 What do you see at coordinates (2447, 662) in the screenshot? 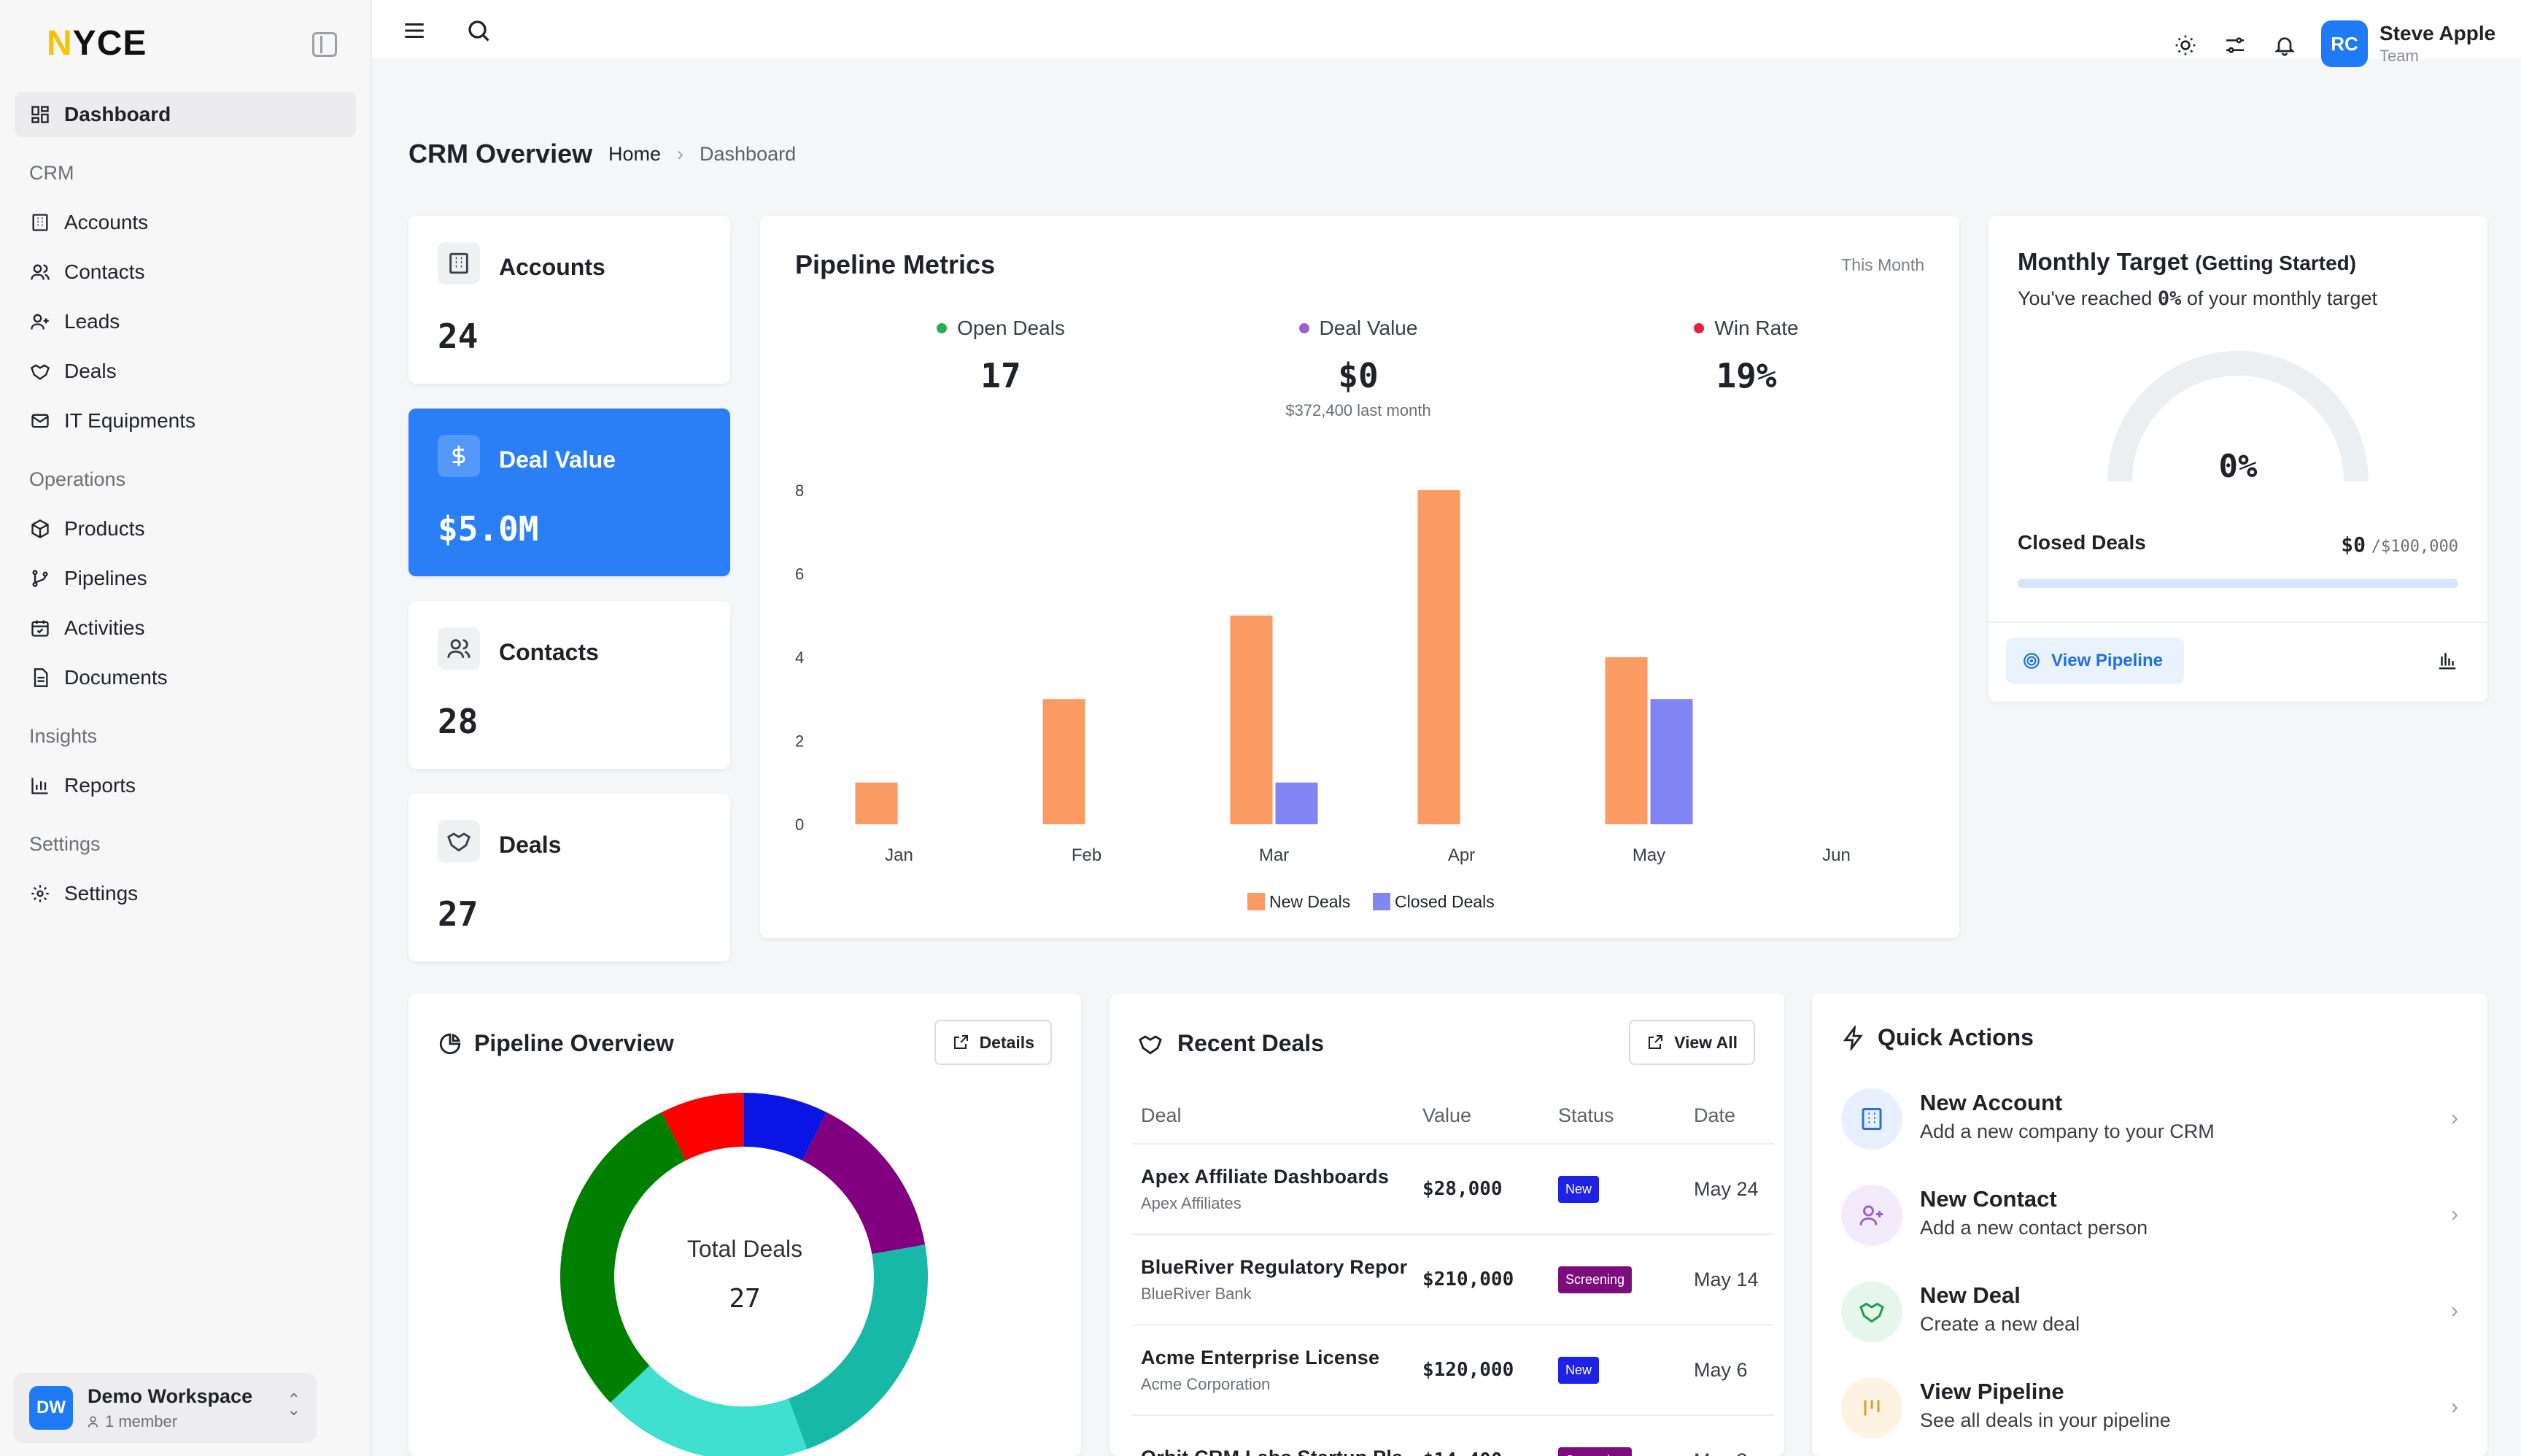
I see `bar-chart-icon` at bounding box center [2447, 662].